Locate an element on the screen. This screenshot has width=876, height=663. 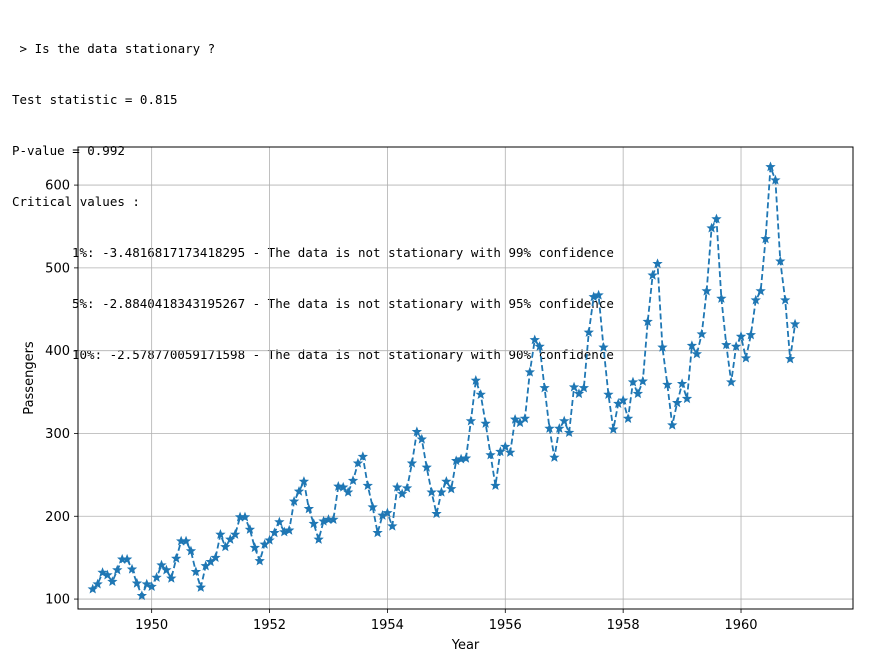
y-tick-label: 600 is located at coordinates (57, 186).